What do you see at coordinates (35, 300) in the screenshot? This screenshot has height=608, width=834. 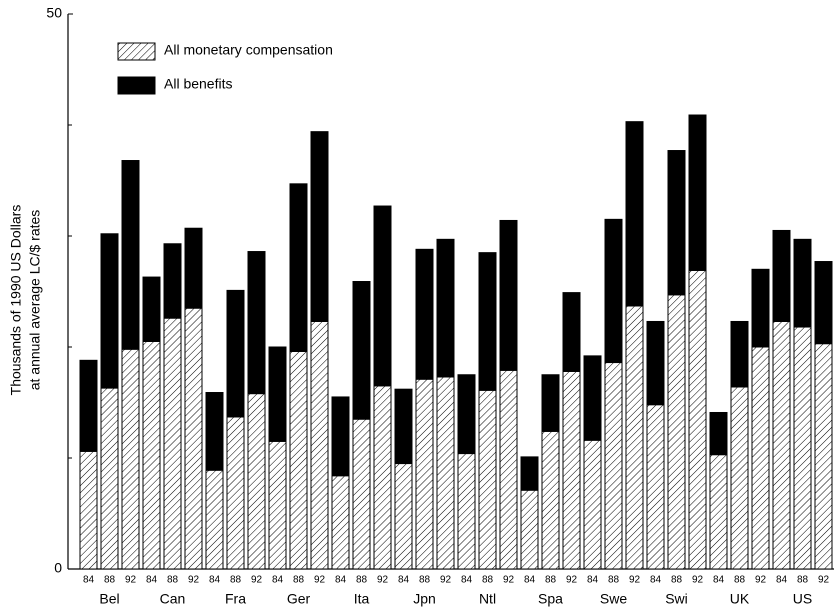 I see `y-axis-label: at annual average LC/$ rates` at bounding box center [35, 300].